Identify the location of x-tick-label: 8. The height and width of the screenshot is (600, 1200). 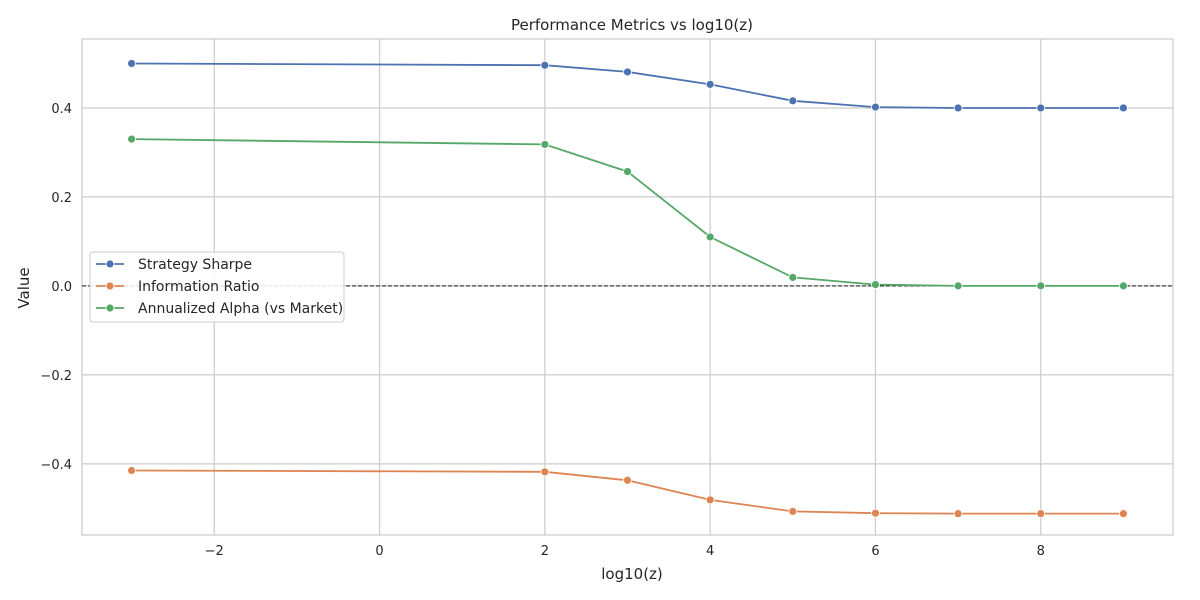
(1041, 551).